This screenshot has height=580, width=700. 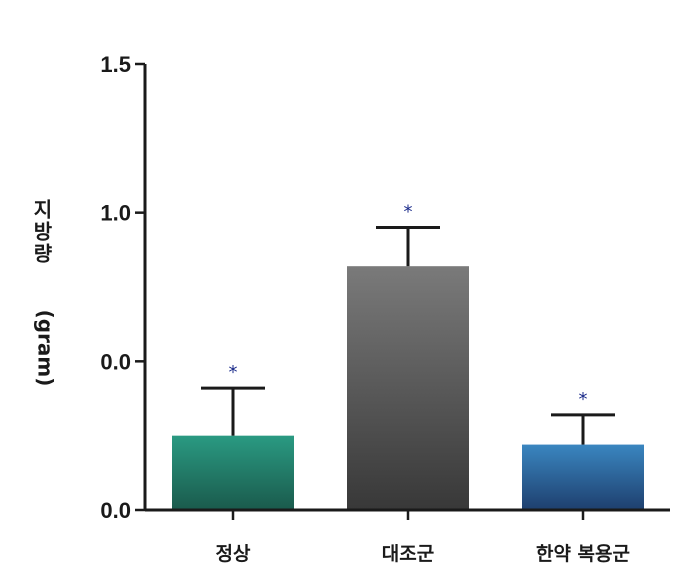 What do you see at coordinates (408, 212) in the screenshot?
I see `significance-star-1: *` at bounding box center [408, 212].